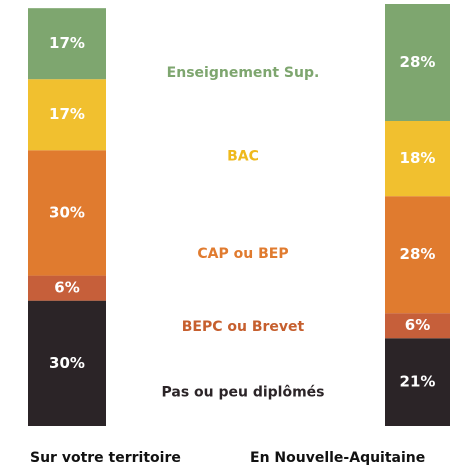  What do you see at coordinates (337, 458) in the screenshot?
I see `category-label: En Nouvelle-Aquitaine` at bounding box center [337, 458].